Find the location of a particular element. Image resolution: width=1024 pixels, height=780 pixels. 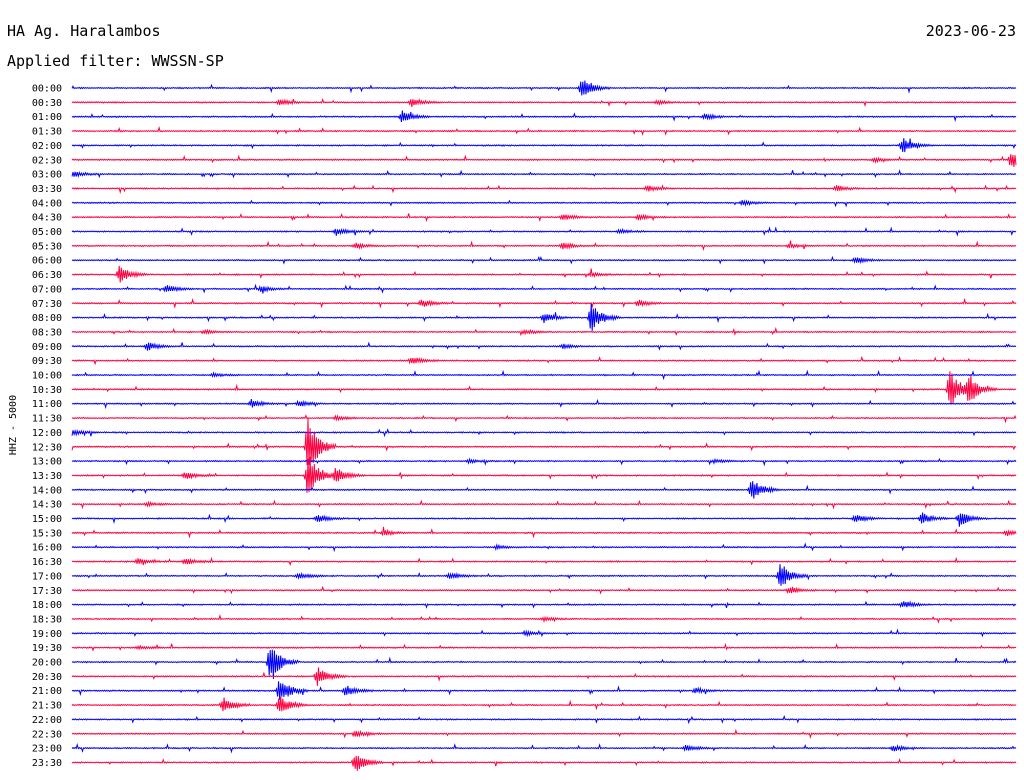

station-title: HA Ag. Haralambos is located at coordinates (84, 31).